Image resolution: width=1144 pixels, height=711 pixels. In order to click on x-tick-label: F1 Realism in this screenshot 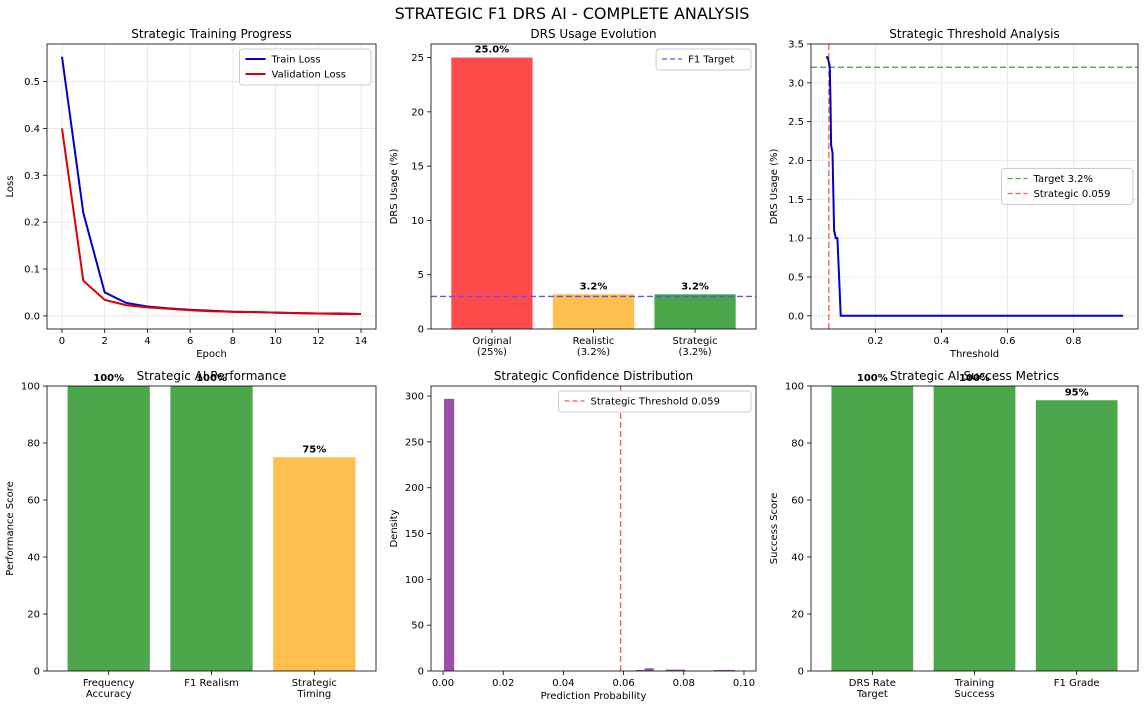, I will do `click(211, 683)`.